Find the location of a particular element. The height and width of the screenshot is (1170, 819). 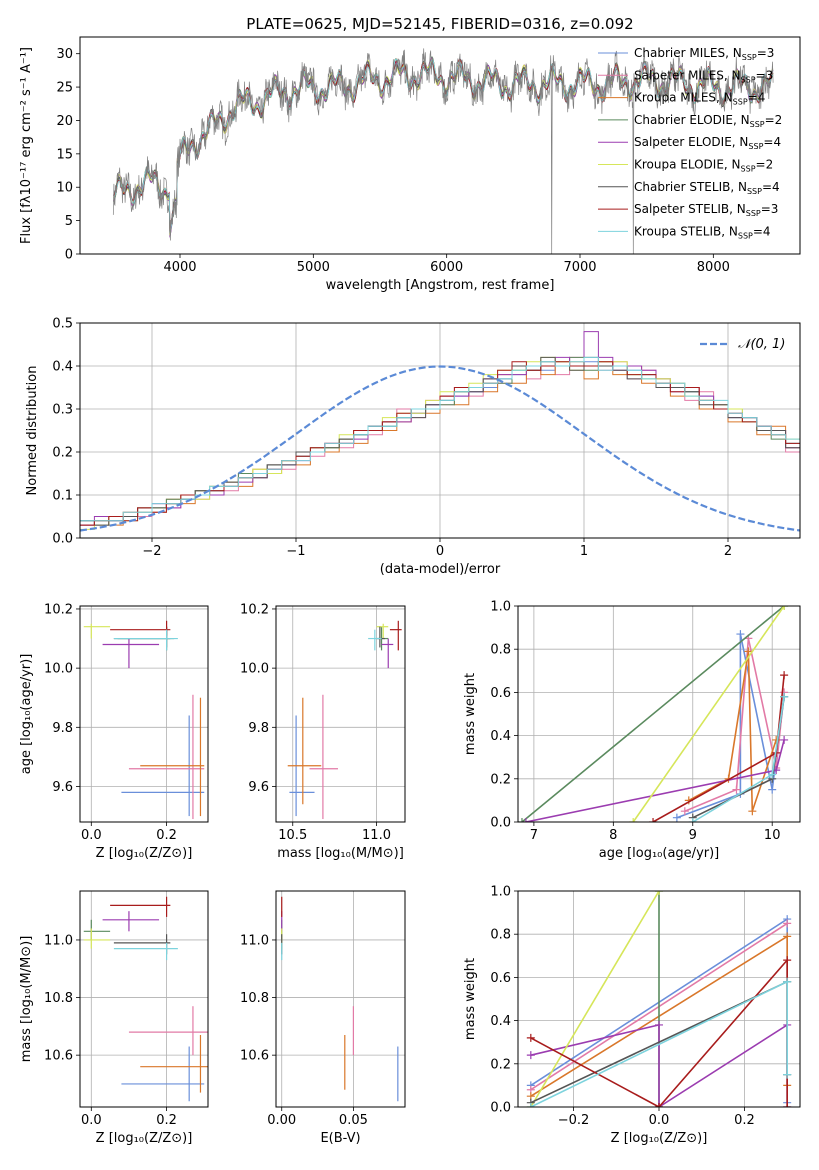

mass_vs_ebv-ytick-label: 10.6 is located at coordinates (254, 1056).